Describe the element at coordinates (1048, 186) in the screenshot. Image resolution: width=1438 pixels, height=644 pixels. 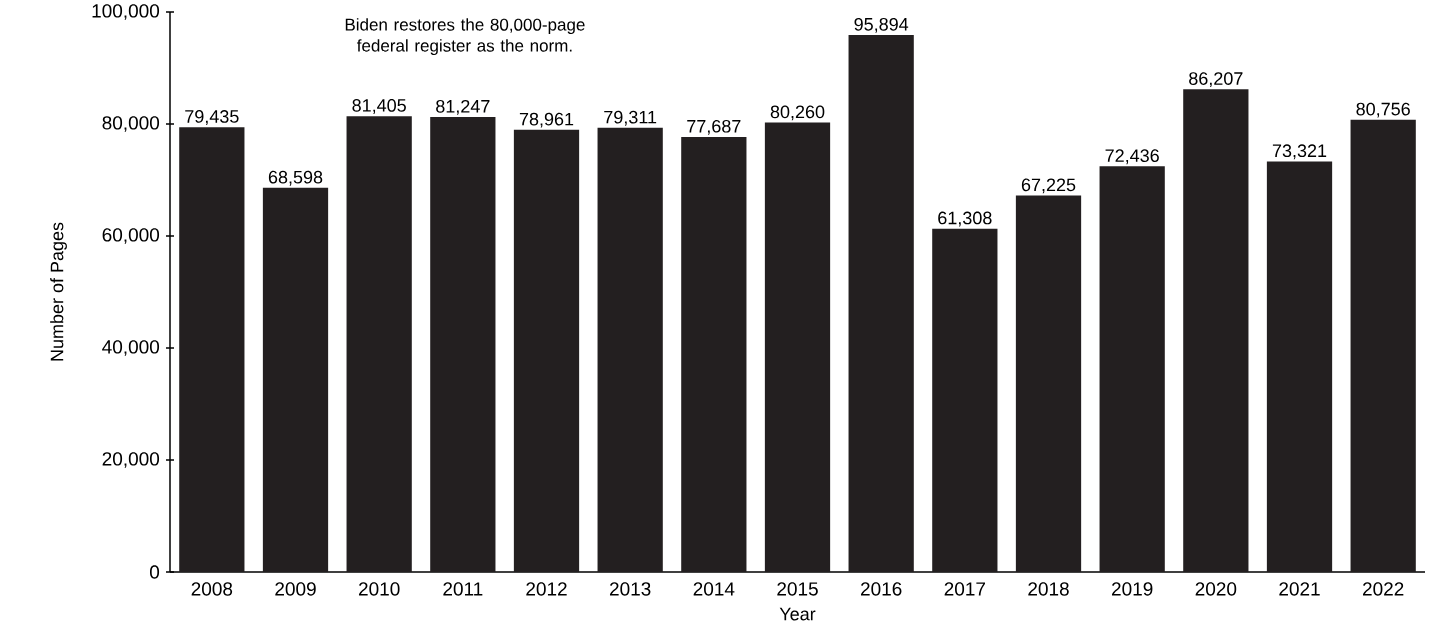
I see `data-label: 67,225` at that location.